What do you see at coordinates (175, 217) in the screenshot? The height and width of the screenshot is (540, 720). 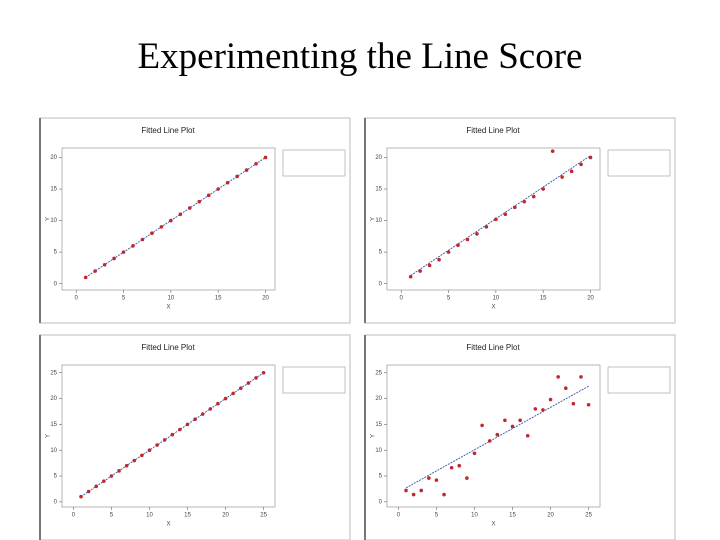 I see `fit-line` at bounding box center [175, 217].